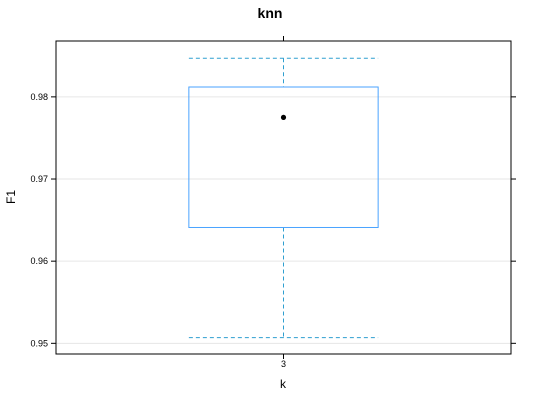  I want to click on y-tick-label: 0.95, so click(39, 343).